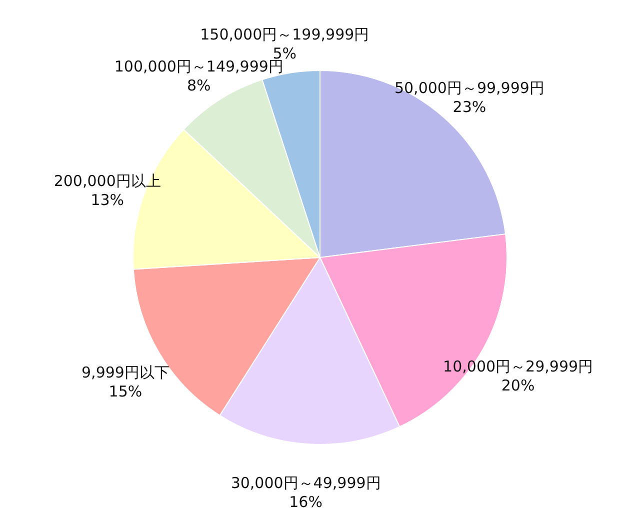  What do you see at coordinates (107, 181) in the screenshot?
I see `slice-label: 200,000円以上` at bounding box center [107, 181].